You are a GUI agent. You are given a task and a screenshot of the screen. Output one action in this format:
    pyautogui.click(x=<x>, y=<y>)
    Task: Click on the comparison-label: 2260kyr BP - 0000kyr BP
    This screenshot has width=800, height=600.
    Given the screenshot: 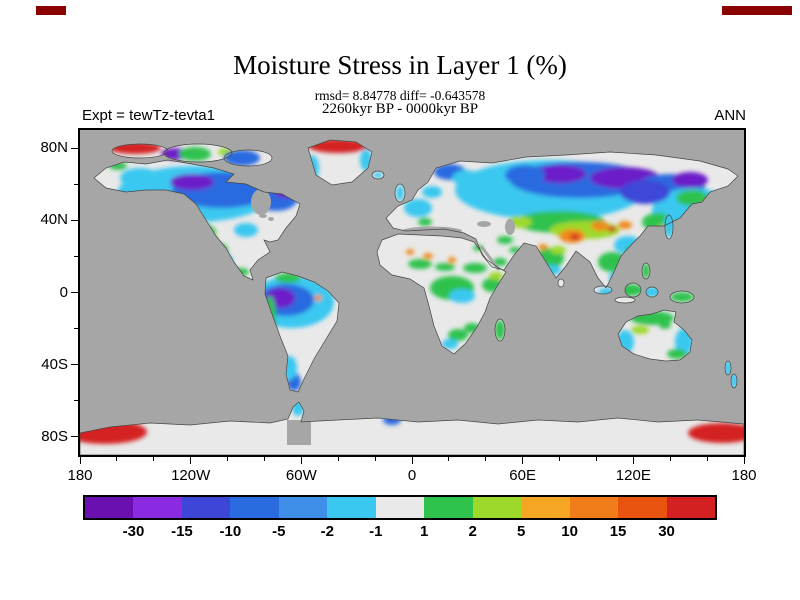 What is the action you would take?
    pyautogui.click(x=400, y=109)
    